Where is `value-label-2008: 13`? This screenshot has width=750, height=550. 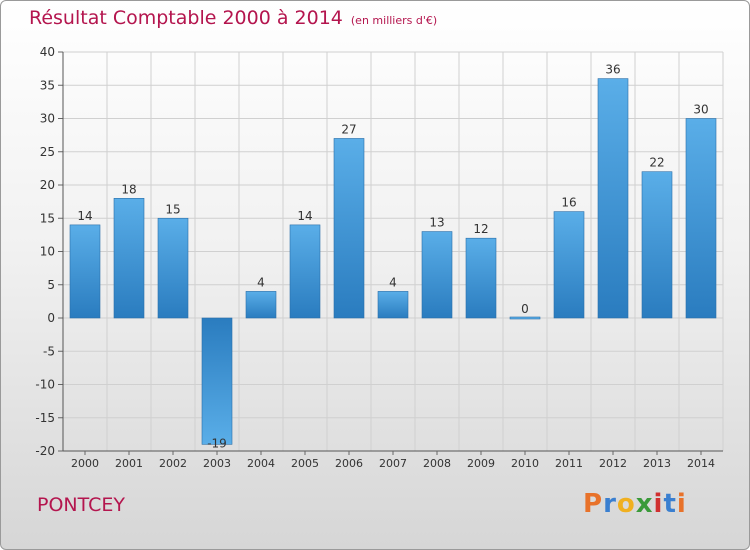
value-label-2008: 13 is located at coordinates (436, 223).